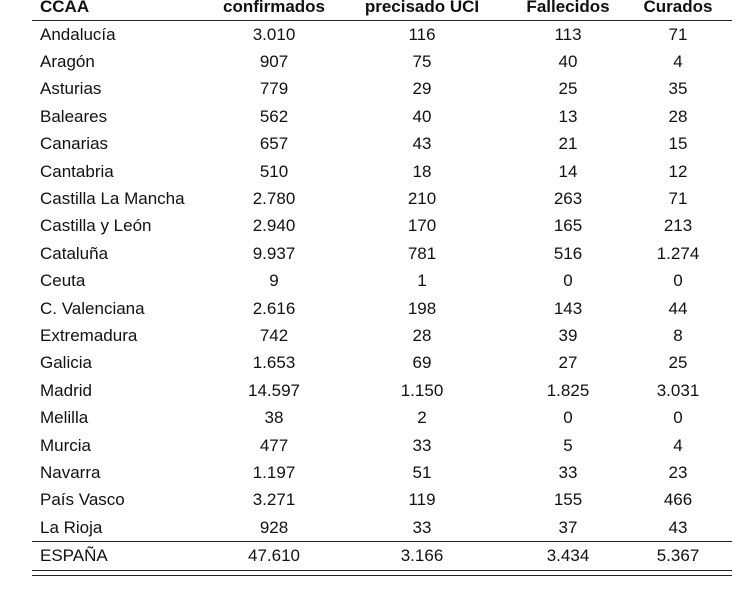 Image resolution: width=750 pixels, height=593 pixels. Describe the element at coordinates (678, 308) in the screenshot. I see `cell-curados: 44` at that location.